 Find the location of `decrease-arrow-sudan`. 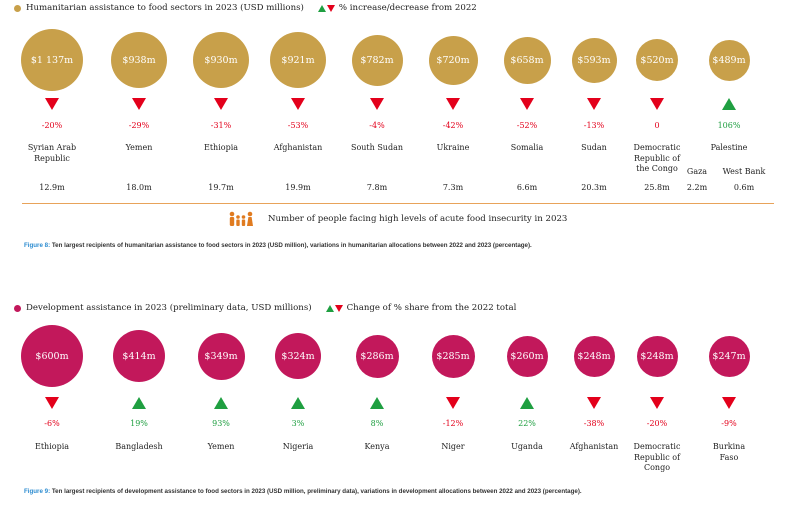

decrease-arrow-sudan is located at coordinates (594, 104).